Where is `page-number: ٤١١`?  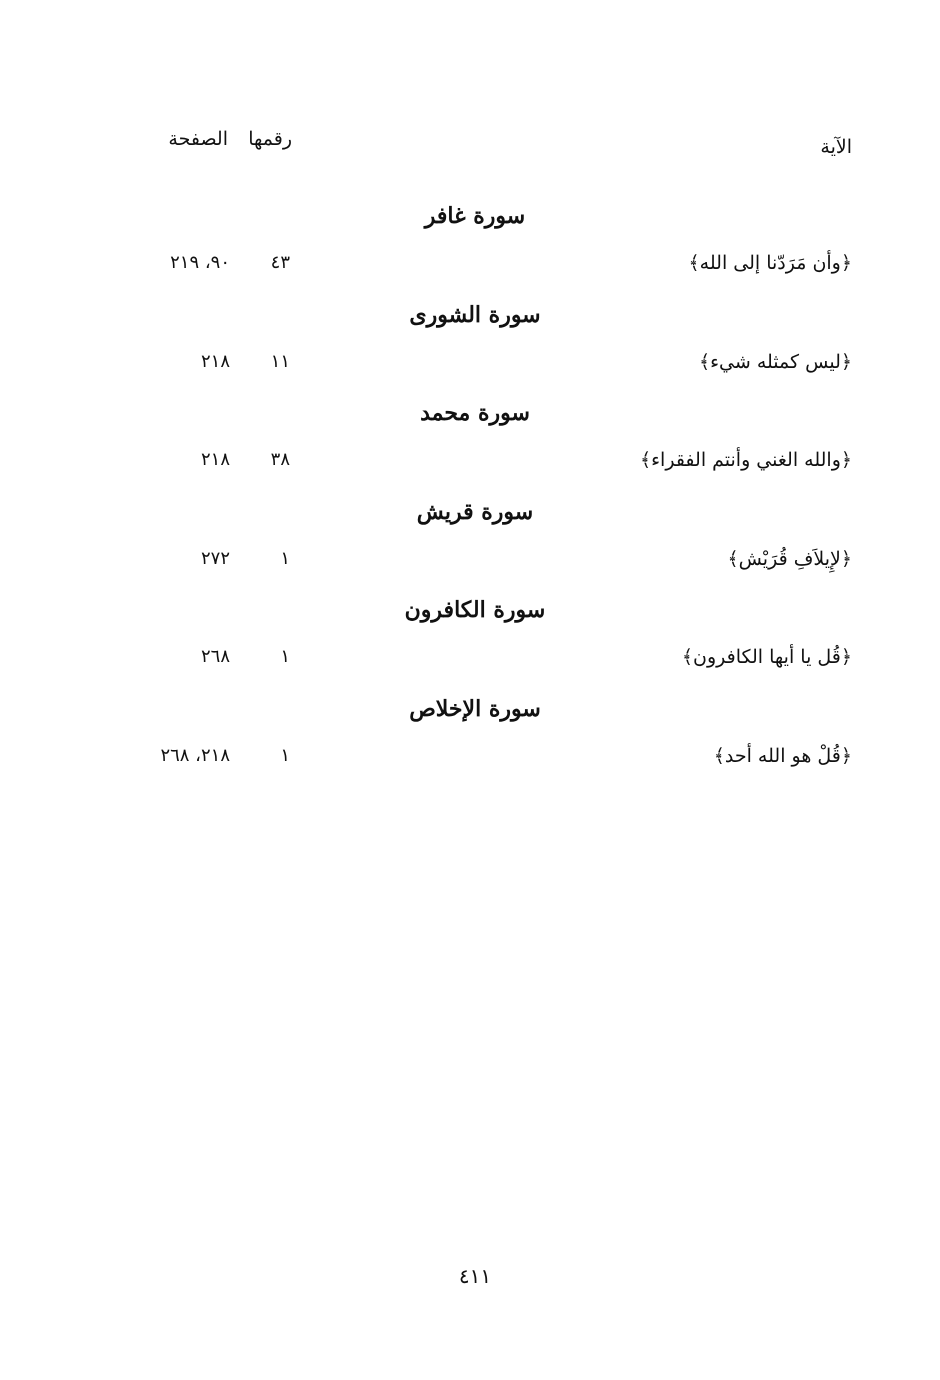 page-number: ٤١١ is located at coordinates (475, 1276).